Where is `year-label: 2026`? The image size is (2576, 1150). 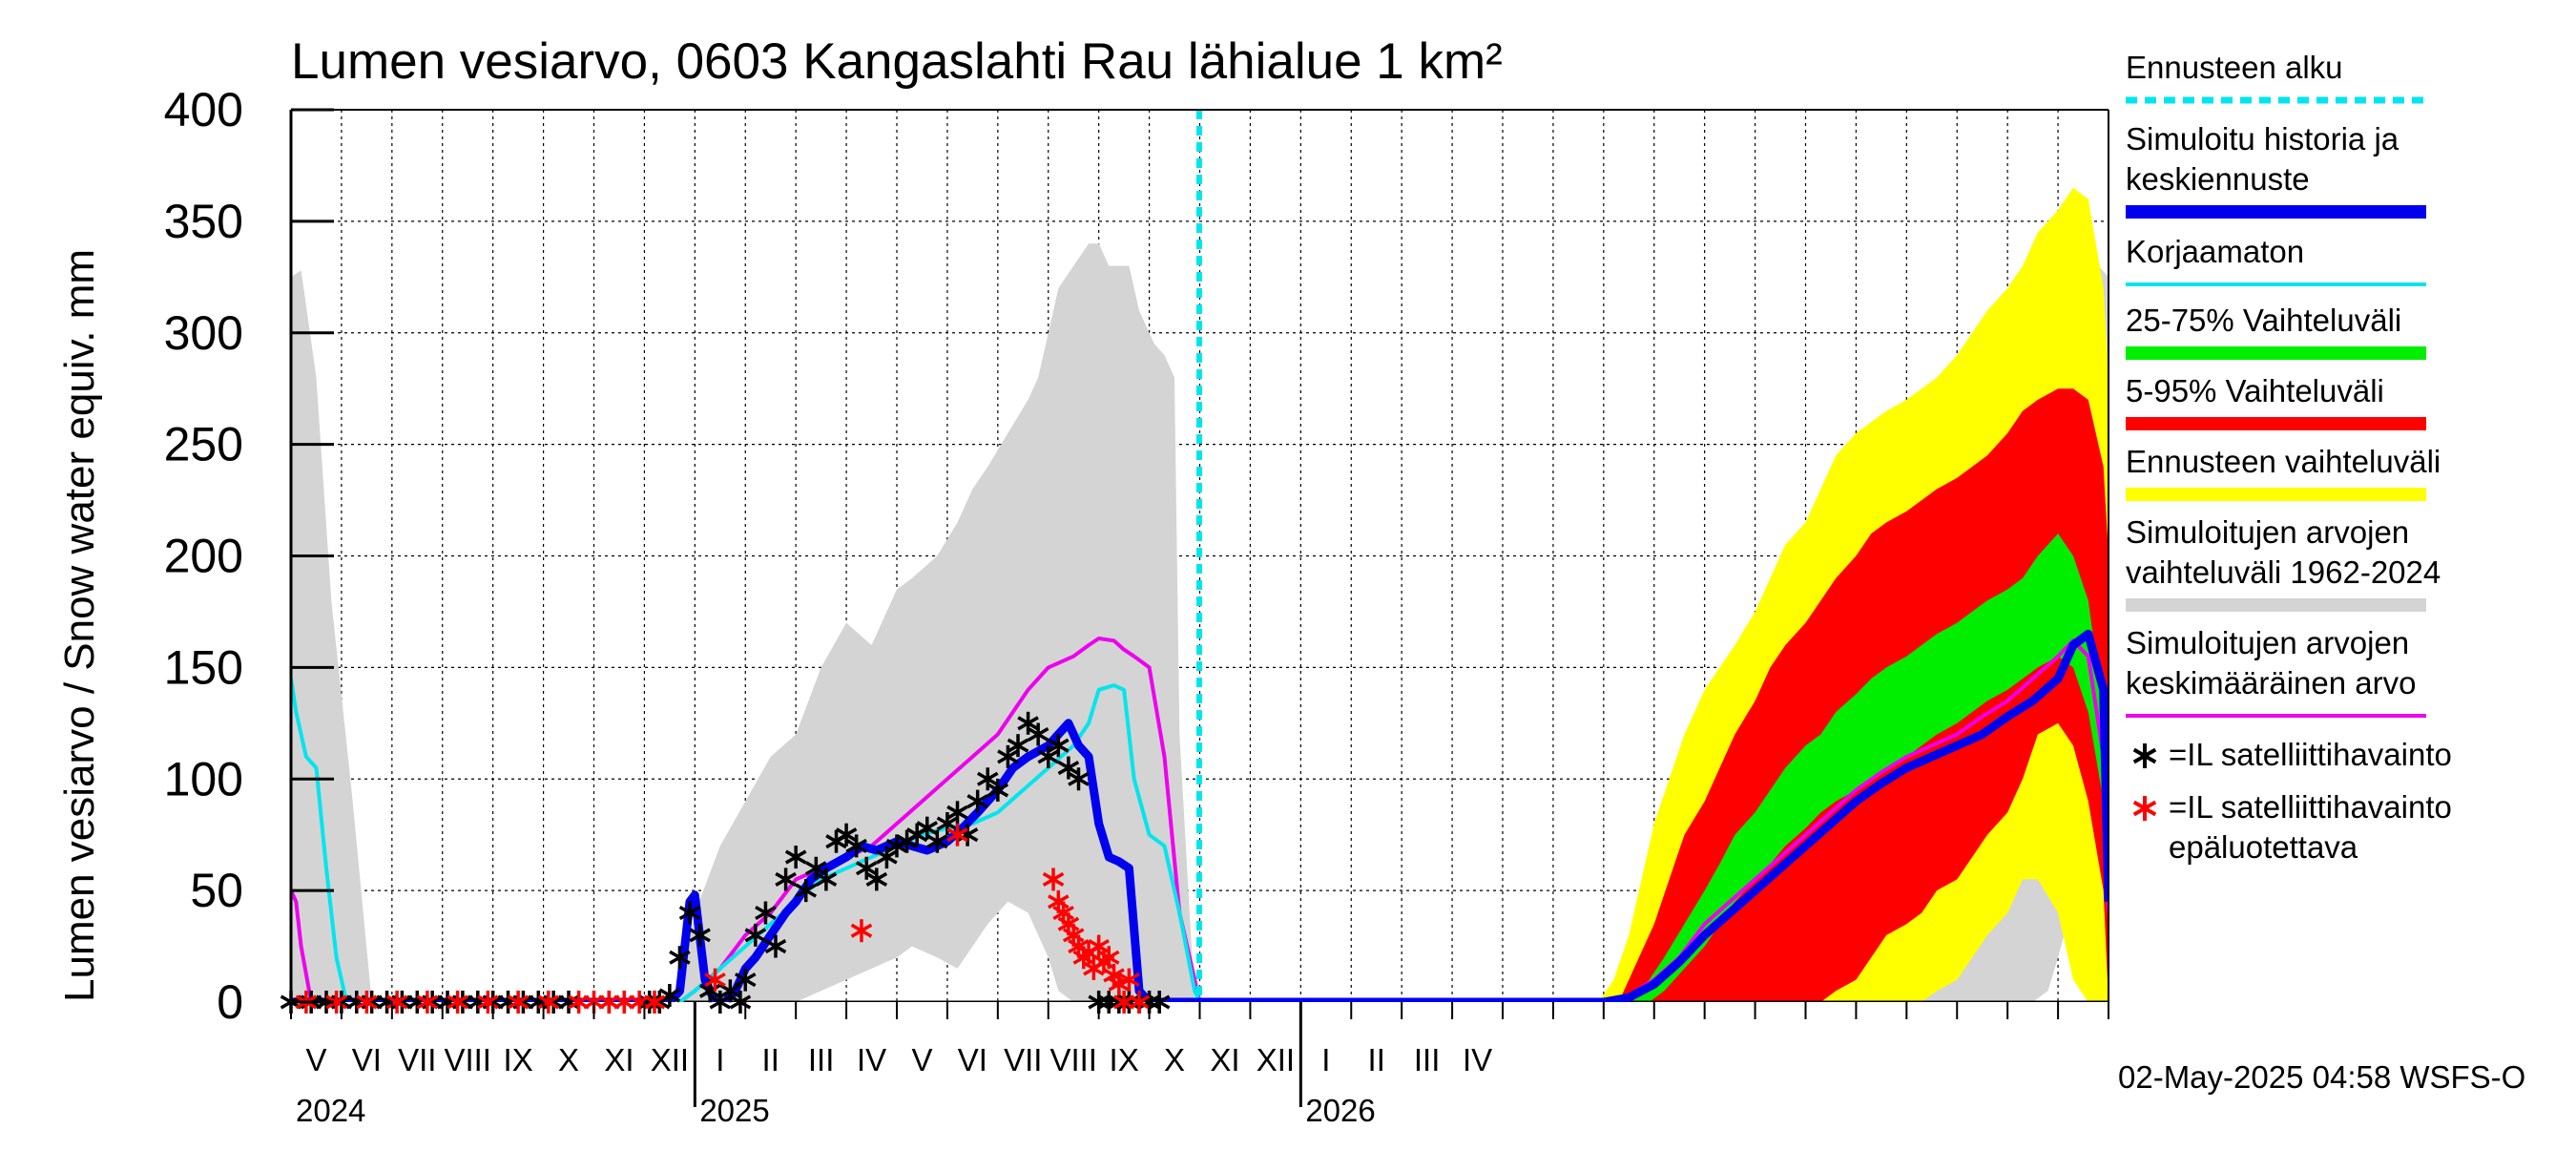
year-label: 2026 is located at coordinates (1340, 1110).